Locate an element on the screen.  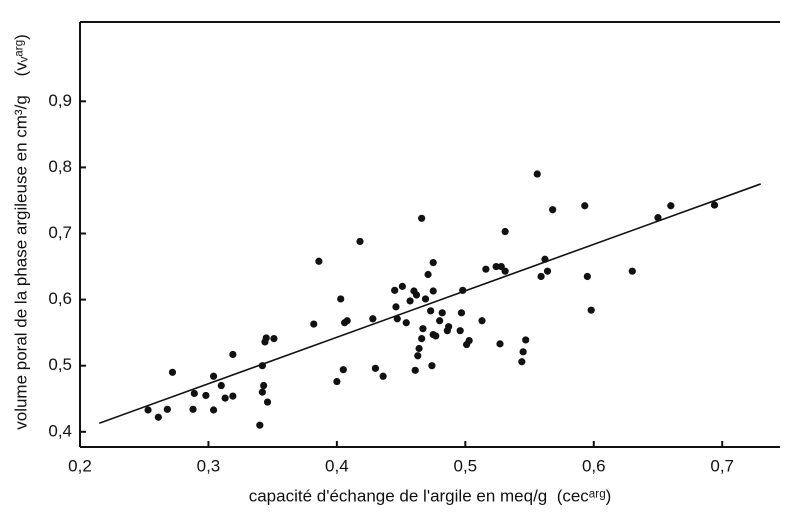
x-tick-label: 0,5 is located at coordinates (466, 465).